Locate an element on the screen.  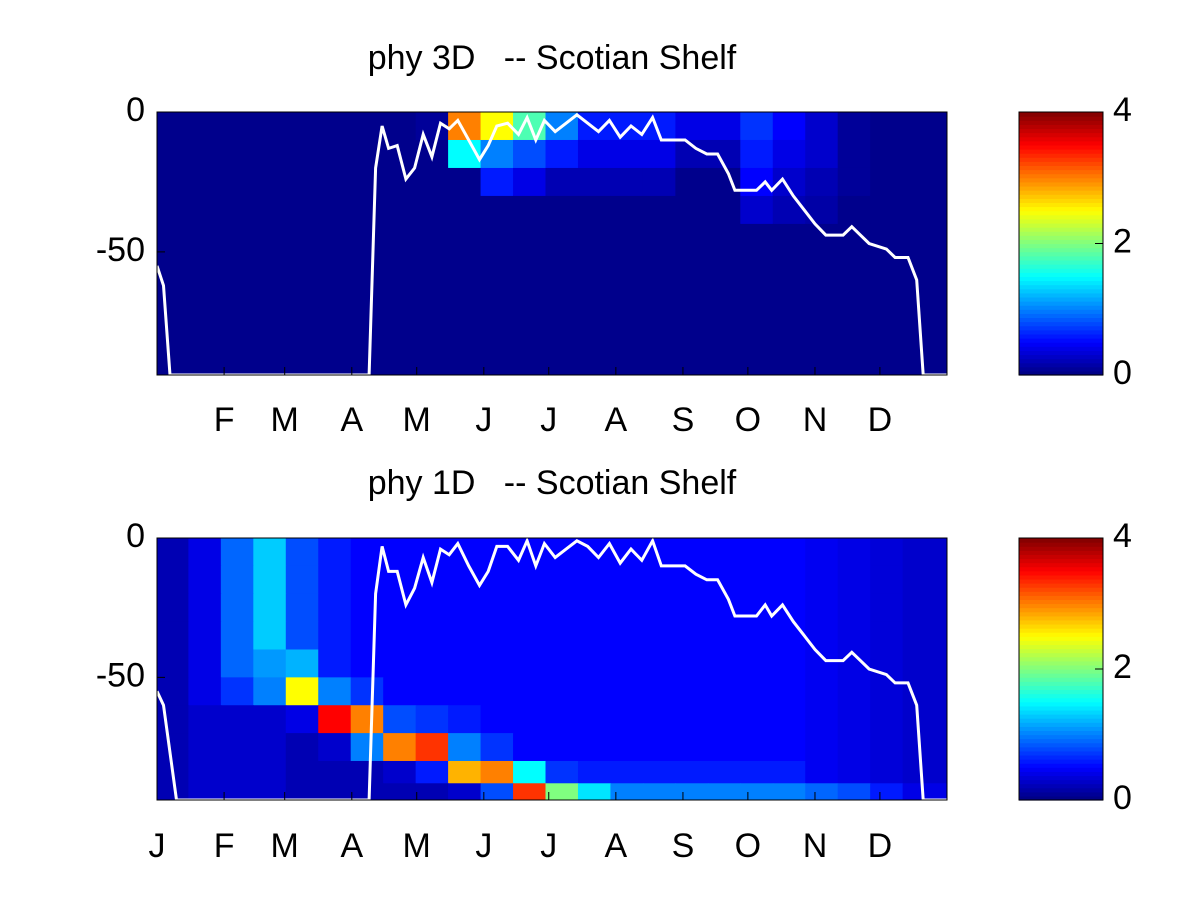
x-tick-label: M is located at coordinates (285, 420).